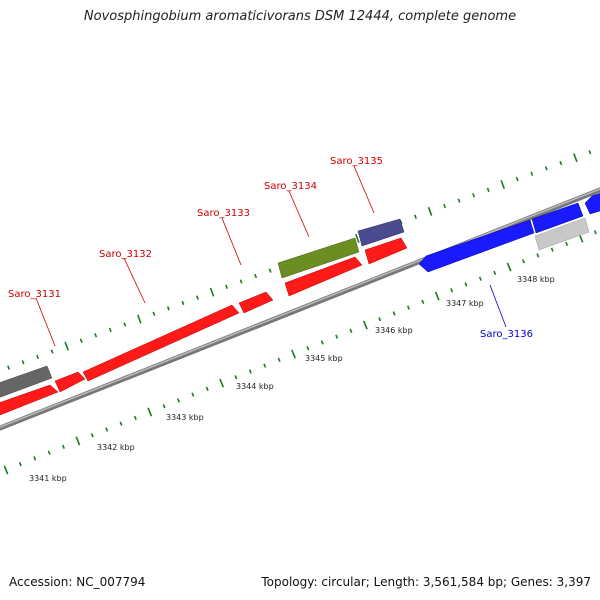 This screenshot has height=600, width=600. Describe the element at coordinates (356, 161) in the screenshot. I see `gene-label-saro-3135: Saro_3135` at that location.